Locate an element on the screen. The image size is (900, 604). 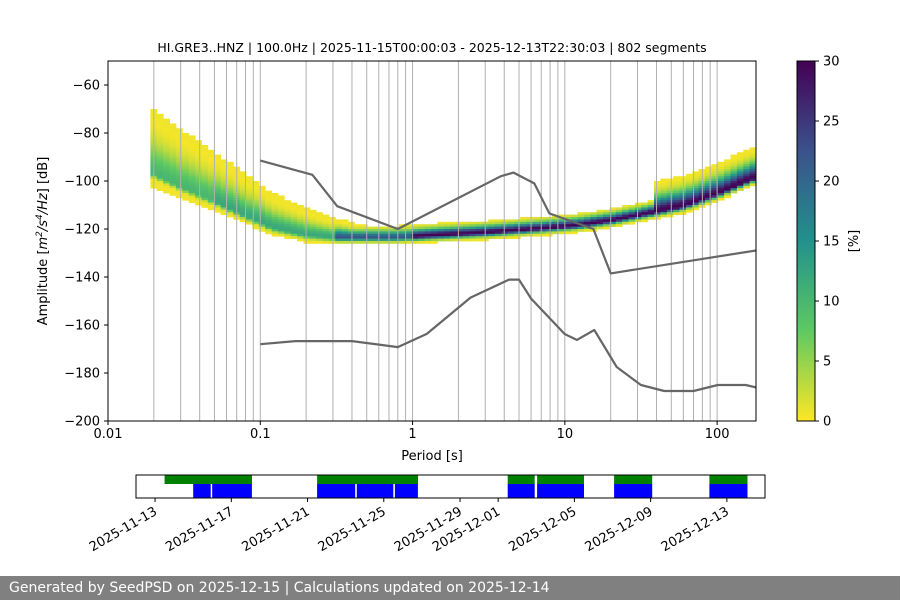
y-tick-label: −180 is located at coordinates (82, 374).